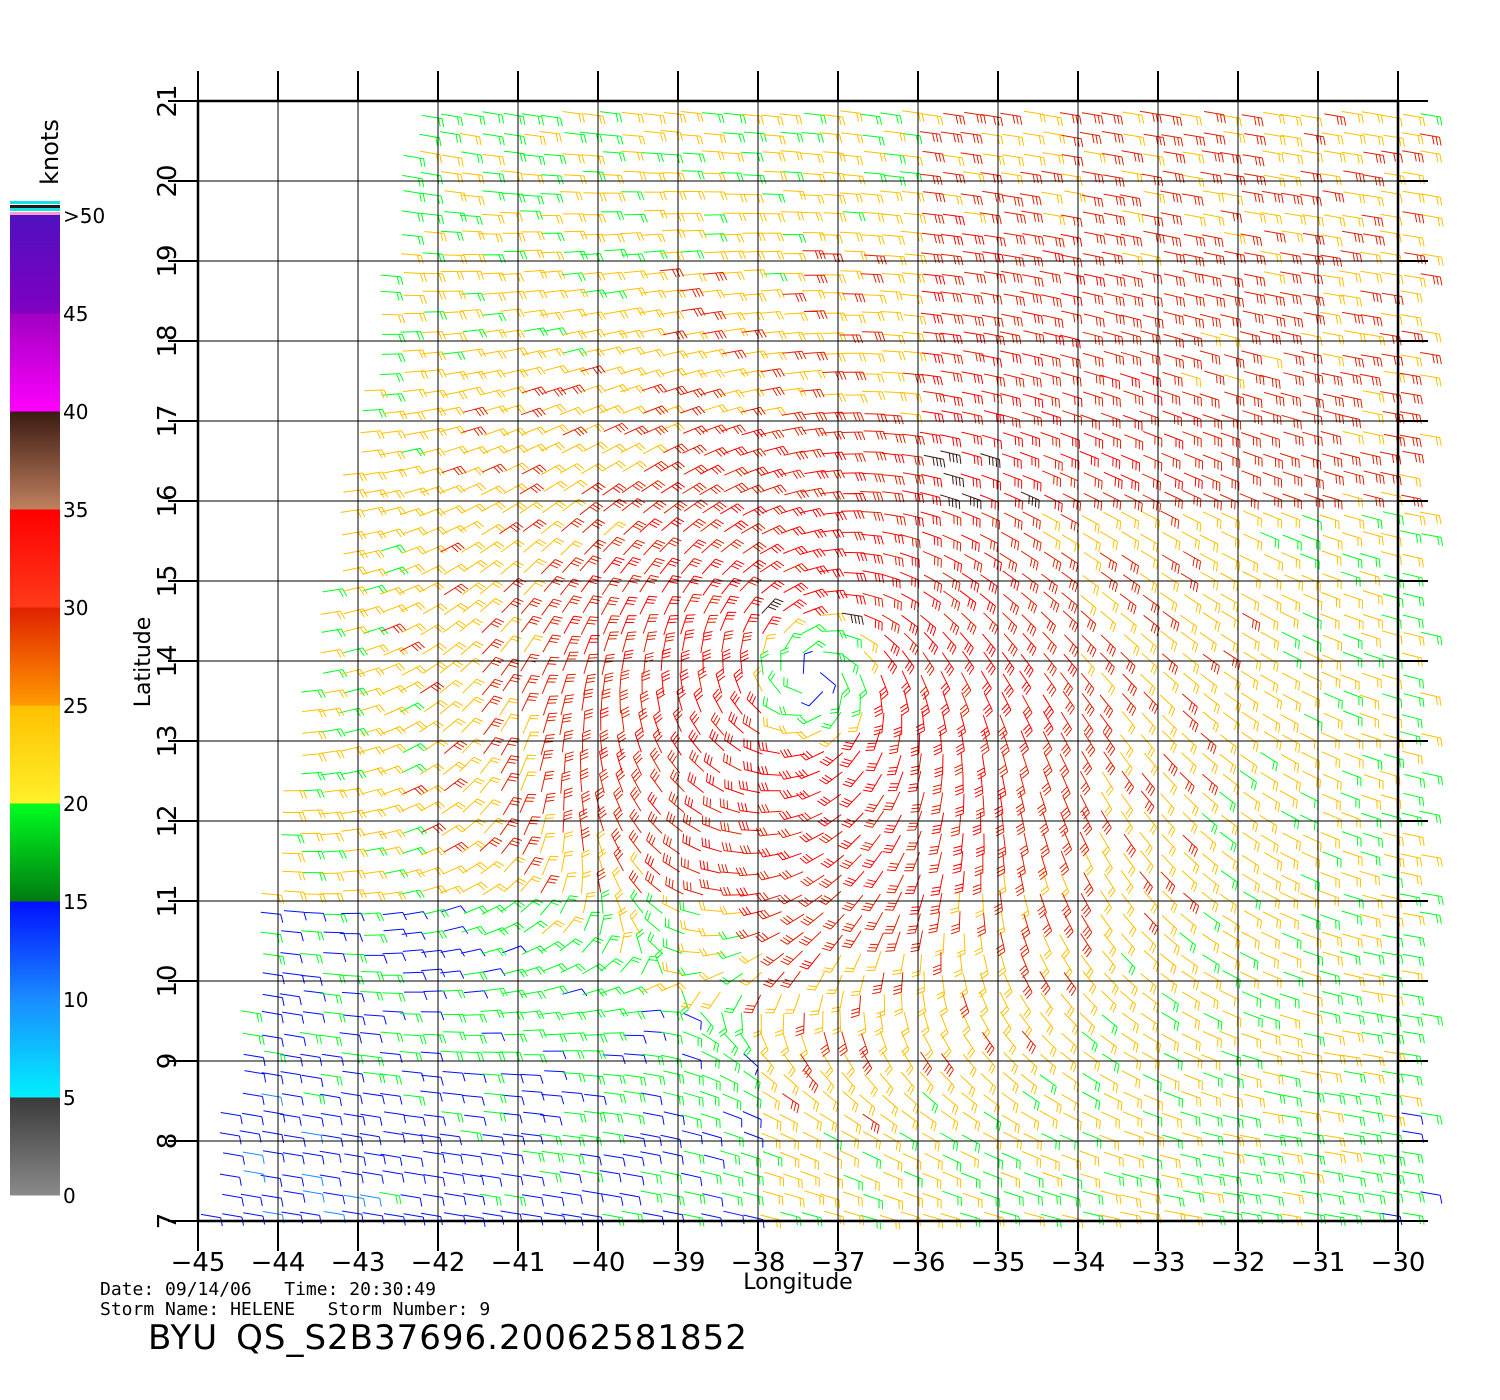  I want to click on colorbar-tick-label: 5, so click(69, 1098).